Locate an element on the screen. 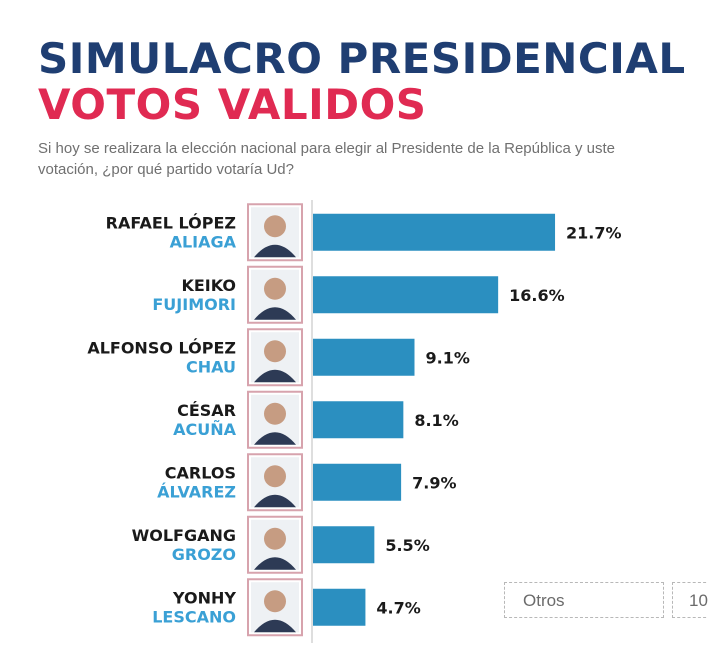 This screenshot has width=708, height=653. bar-value-label: 7.9% is located at coordinates (434, 482).